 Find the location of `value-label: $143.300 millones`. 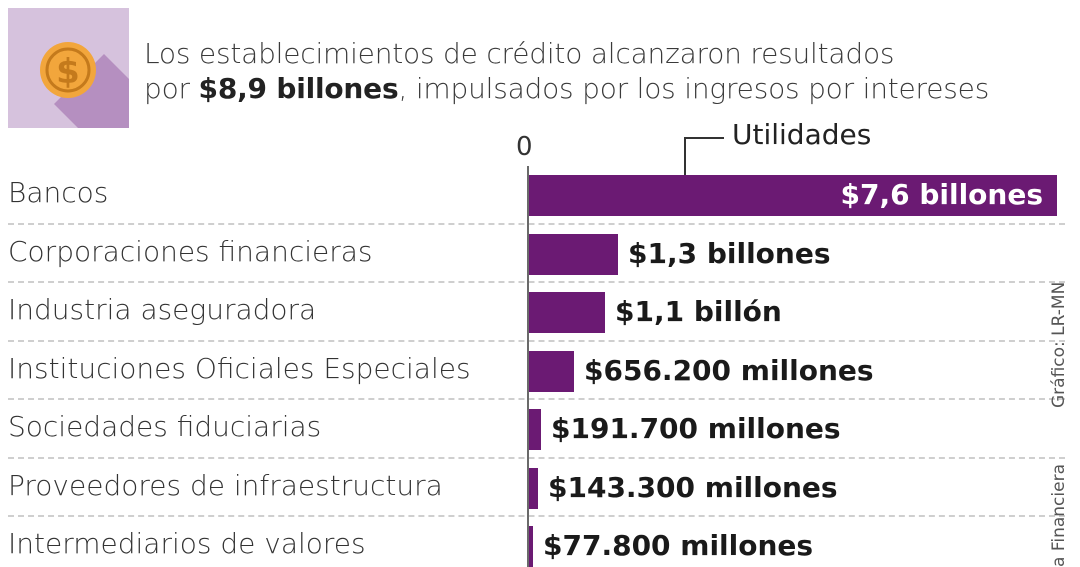

value-label: $143.300 millones is located at coordinates (693, 487).